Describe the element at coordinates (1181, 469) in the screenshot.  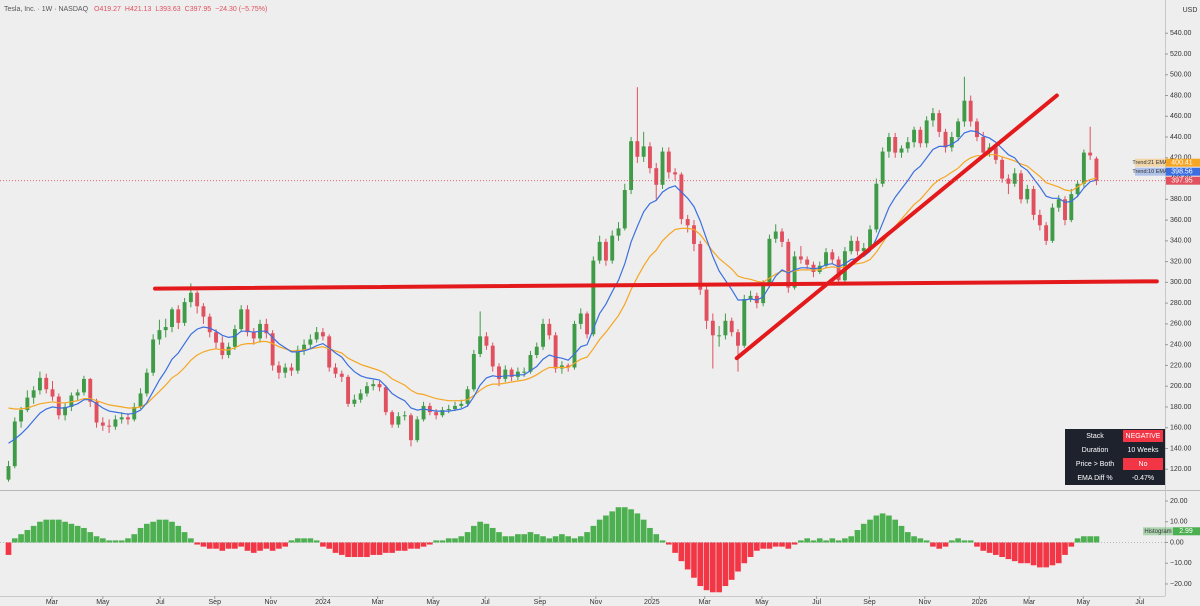
I see `y-tick-label: 120.00` at that location.